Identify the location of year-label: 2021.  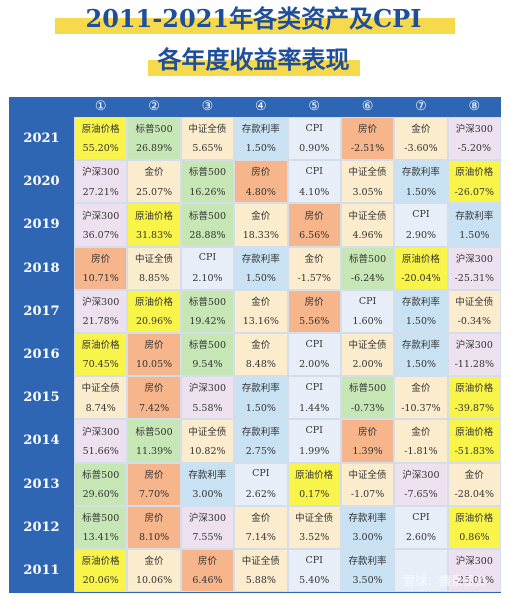
(41, 138).